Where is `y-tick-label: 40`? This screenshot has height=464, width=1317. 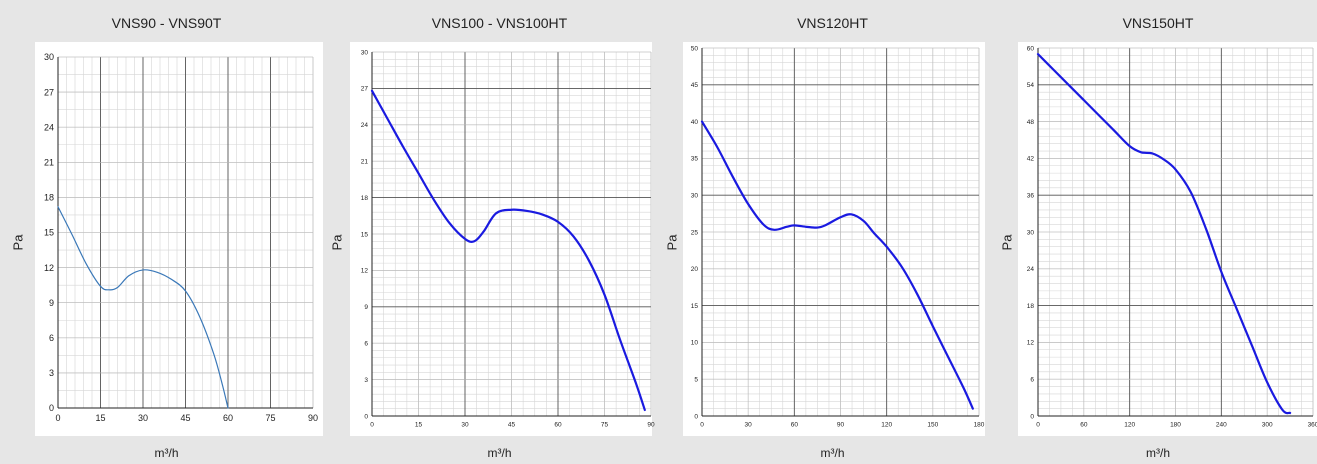
y-tick-label: 40 is located at coordinates (695, 122).